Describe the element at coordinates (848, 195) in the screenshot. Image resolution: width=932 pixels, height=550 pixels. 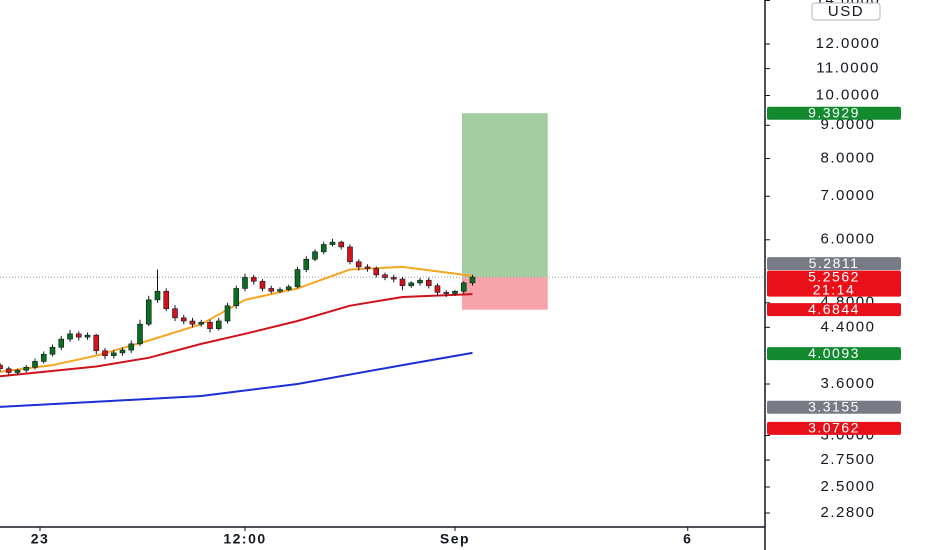
I see `y-tick-label: 7.0000` at that location.